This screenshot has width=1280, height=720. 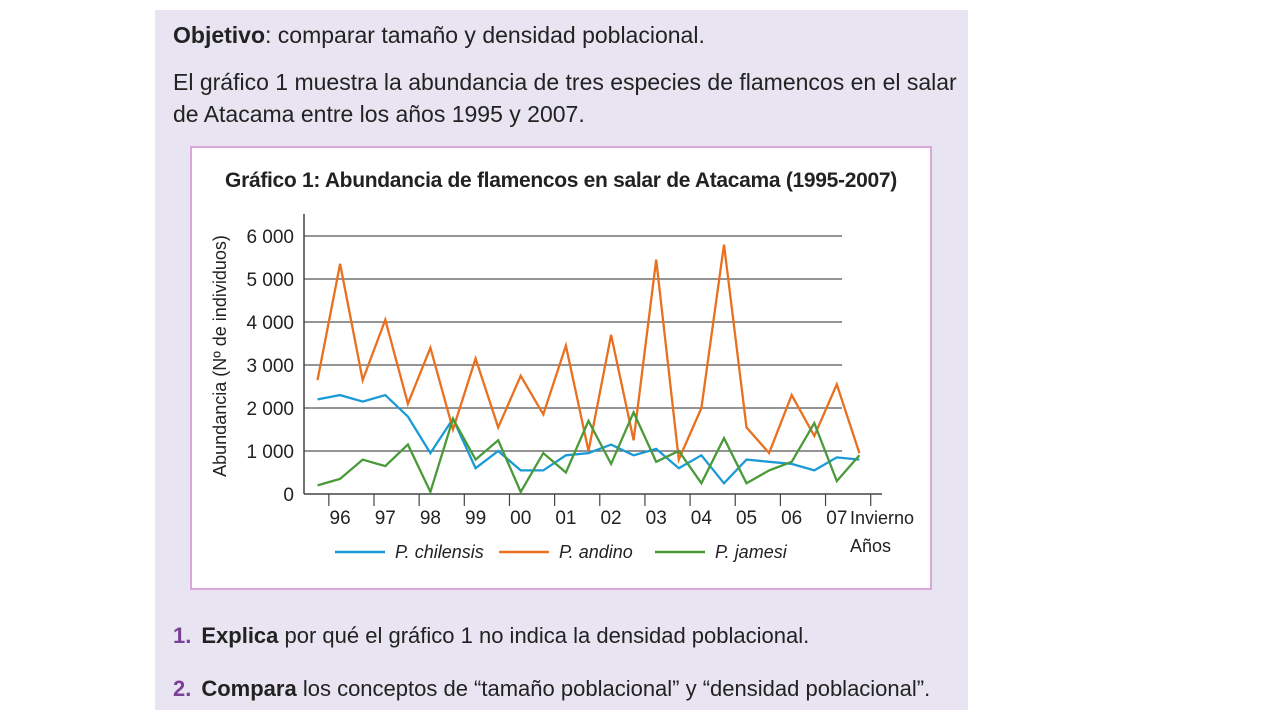 I want to click on x-tick-label: 02, so click(x=610, y=518).